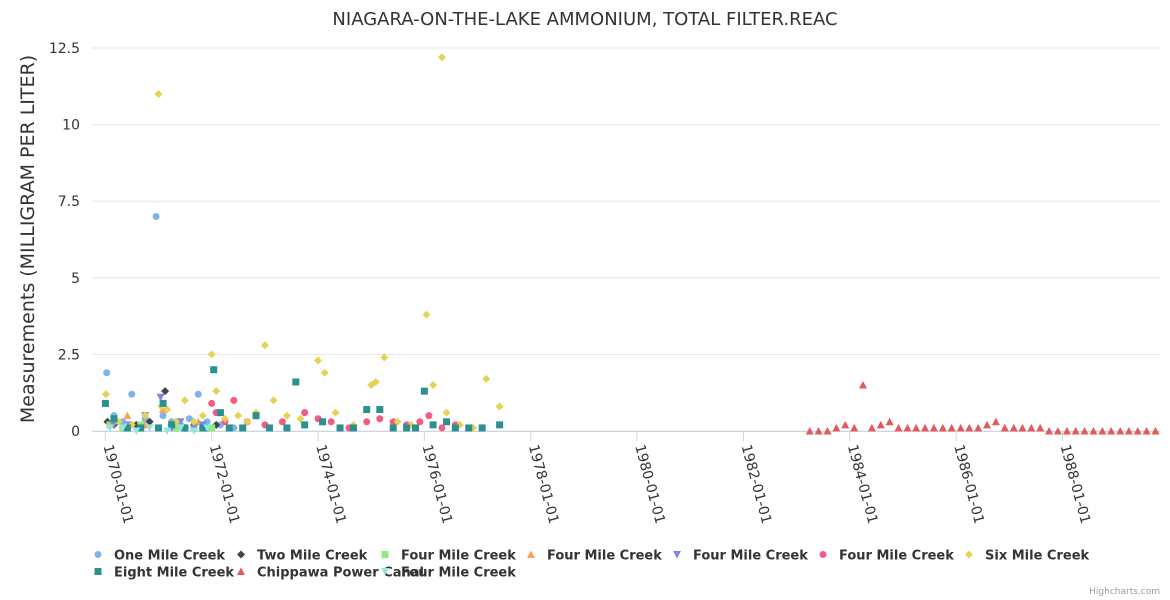 The image size is (1170, 600). Describe the element at coordinates (1124, 592) in the screenshot. I see `credits-link: Highcharts.com` at that location.